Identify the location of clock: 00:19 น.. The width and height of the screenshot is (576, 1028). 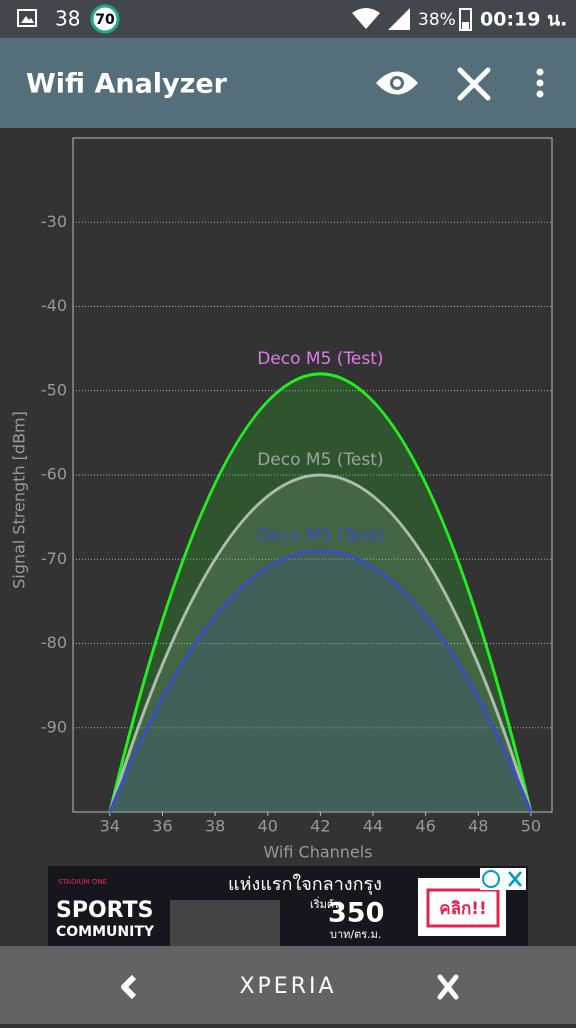
(523, 20).